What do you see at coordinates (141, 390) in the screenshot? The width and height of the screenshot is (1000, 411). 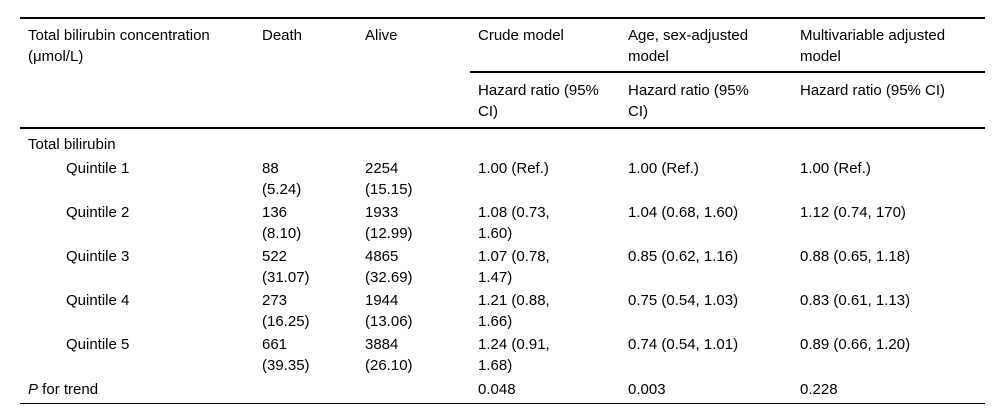 I see `p-for-trend-label: P for trend` at bounding box center [141, 390].